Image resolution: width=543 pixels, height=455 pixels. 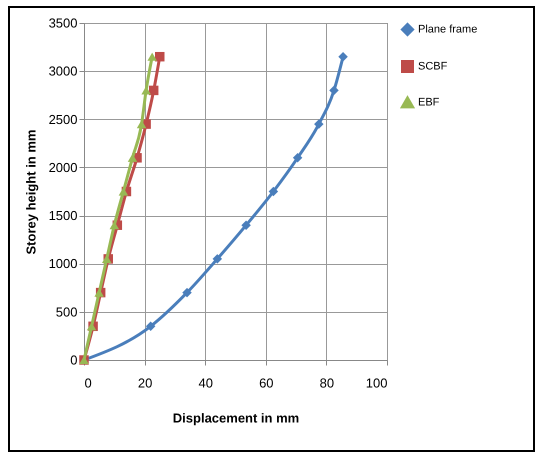 I want to click on legend-label: Plane frame, so click(x=448, y=30).